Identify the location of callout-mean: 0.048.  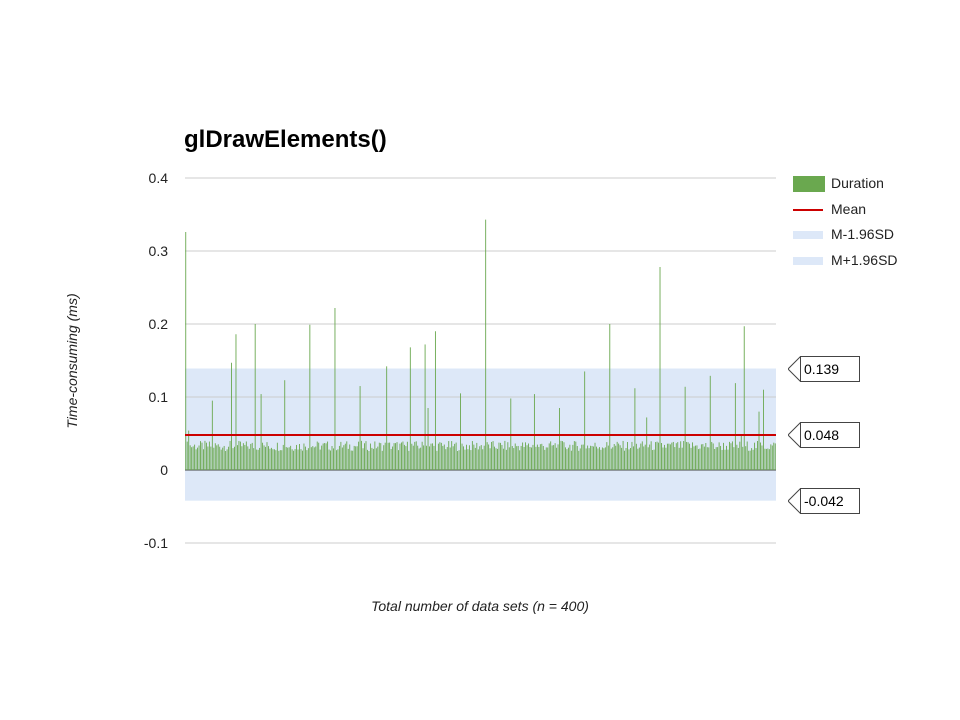
(830, 435).